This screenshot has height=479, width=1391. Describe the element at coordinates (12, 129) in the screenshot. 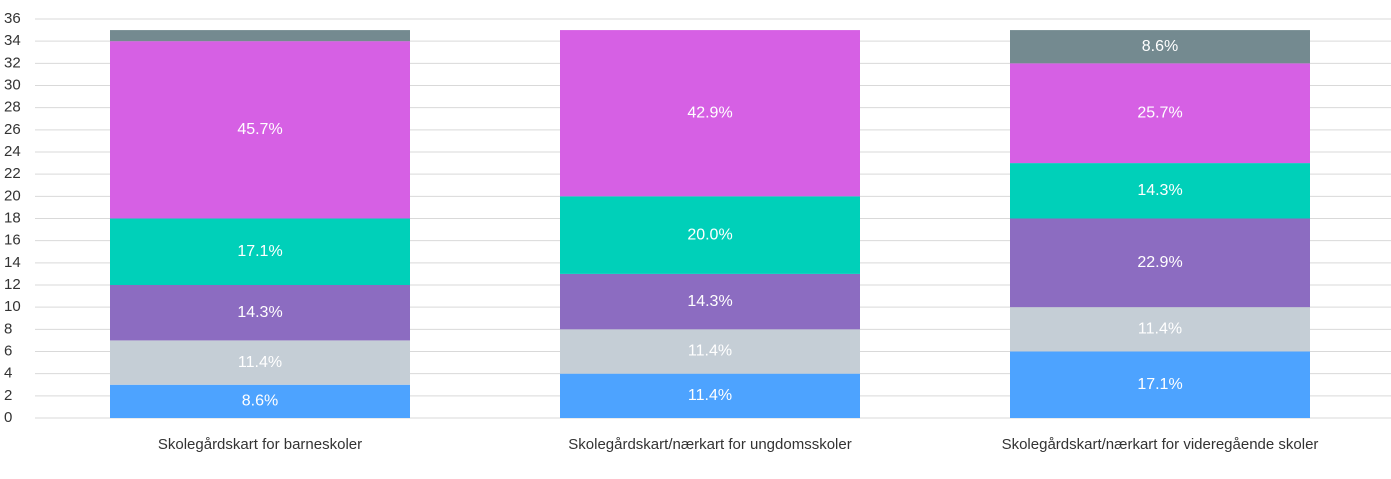

I see `y-tick-label: 26` at that location.